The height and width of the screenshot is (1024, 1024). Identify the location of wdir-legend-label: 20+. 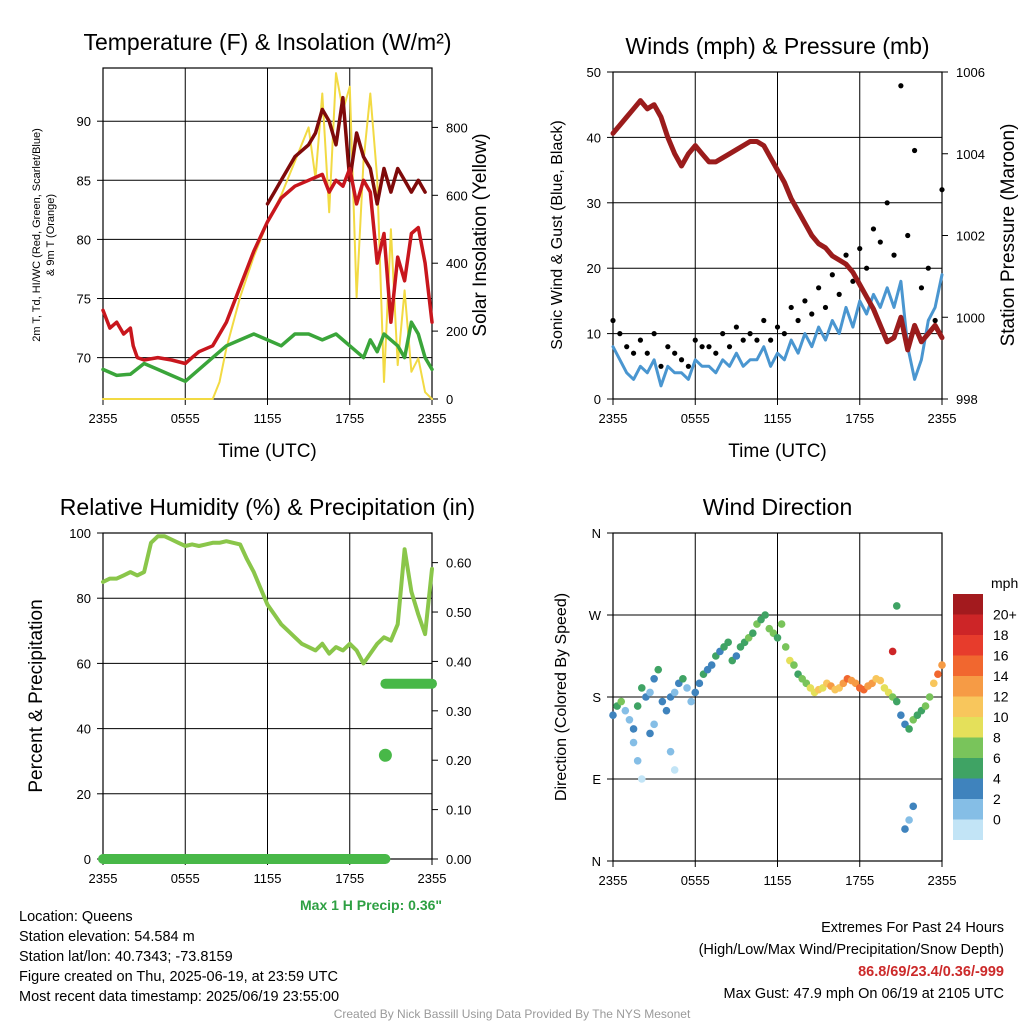
(1005, 615).